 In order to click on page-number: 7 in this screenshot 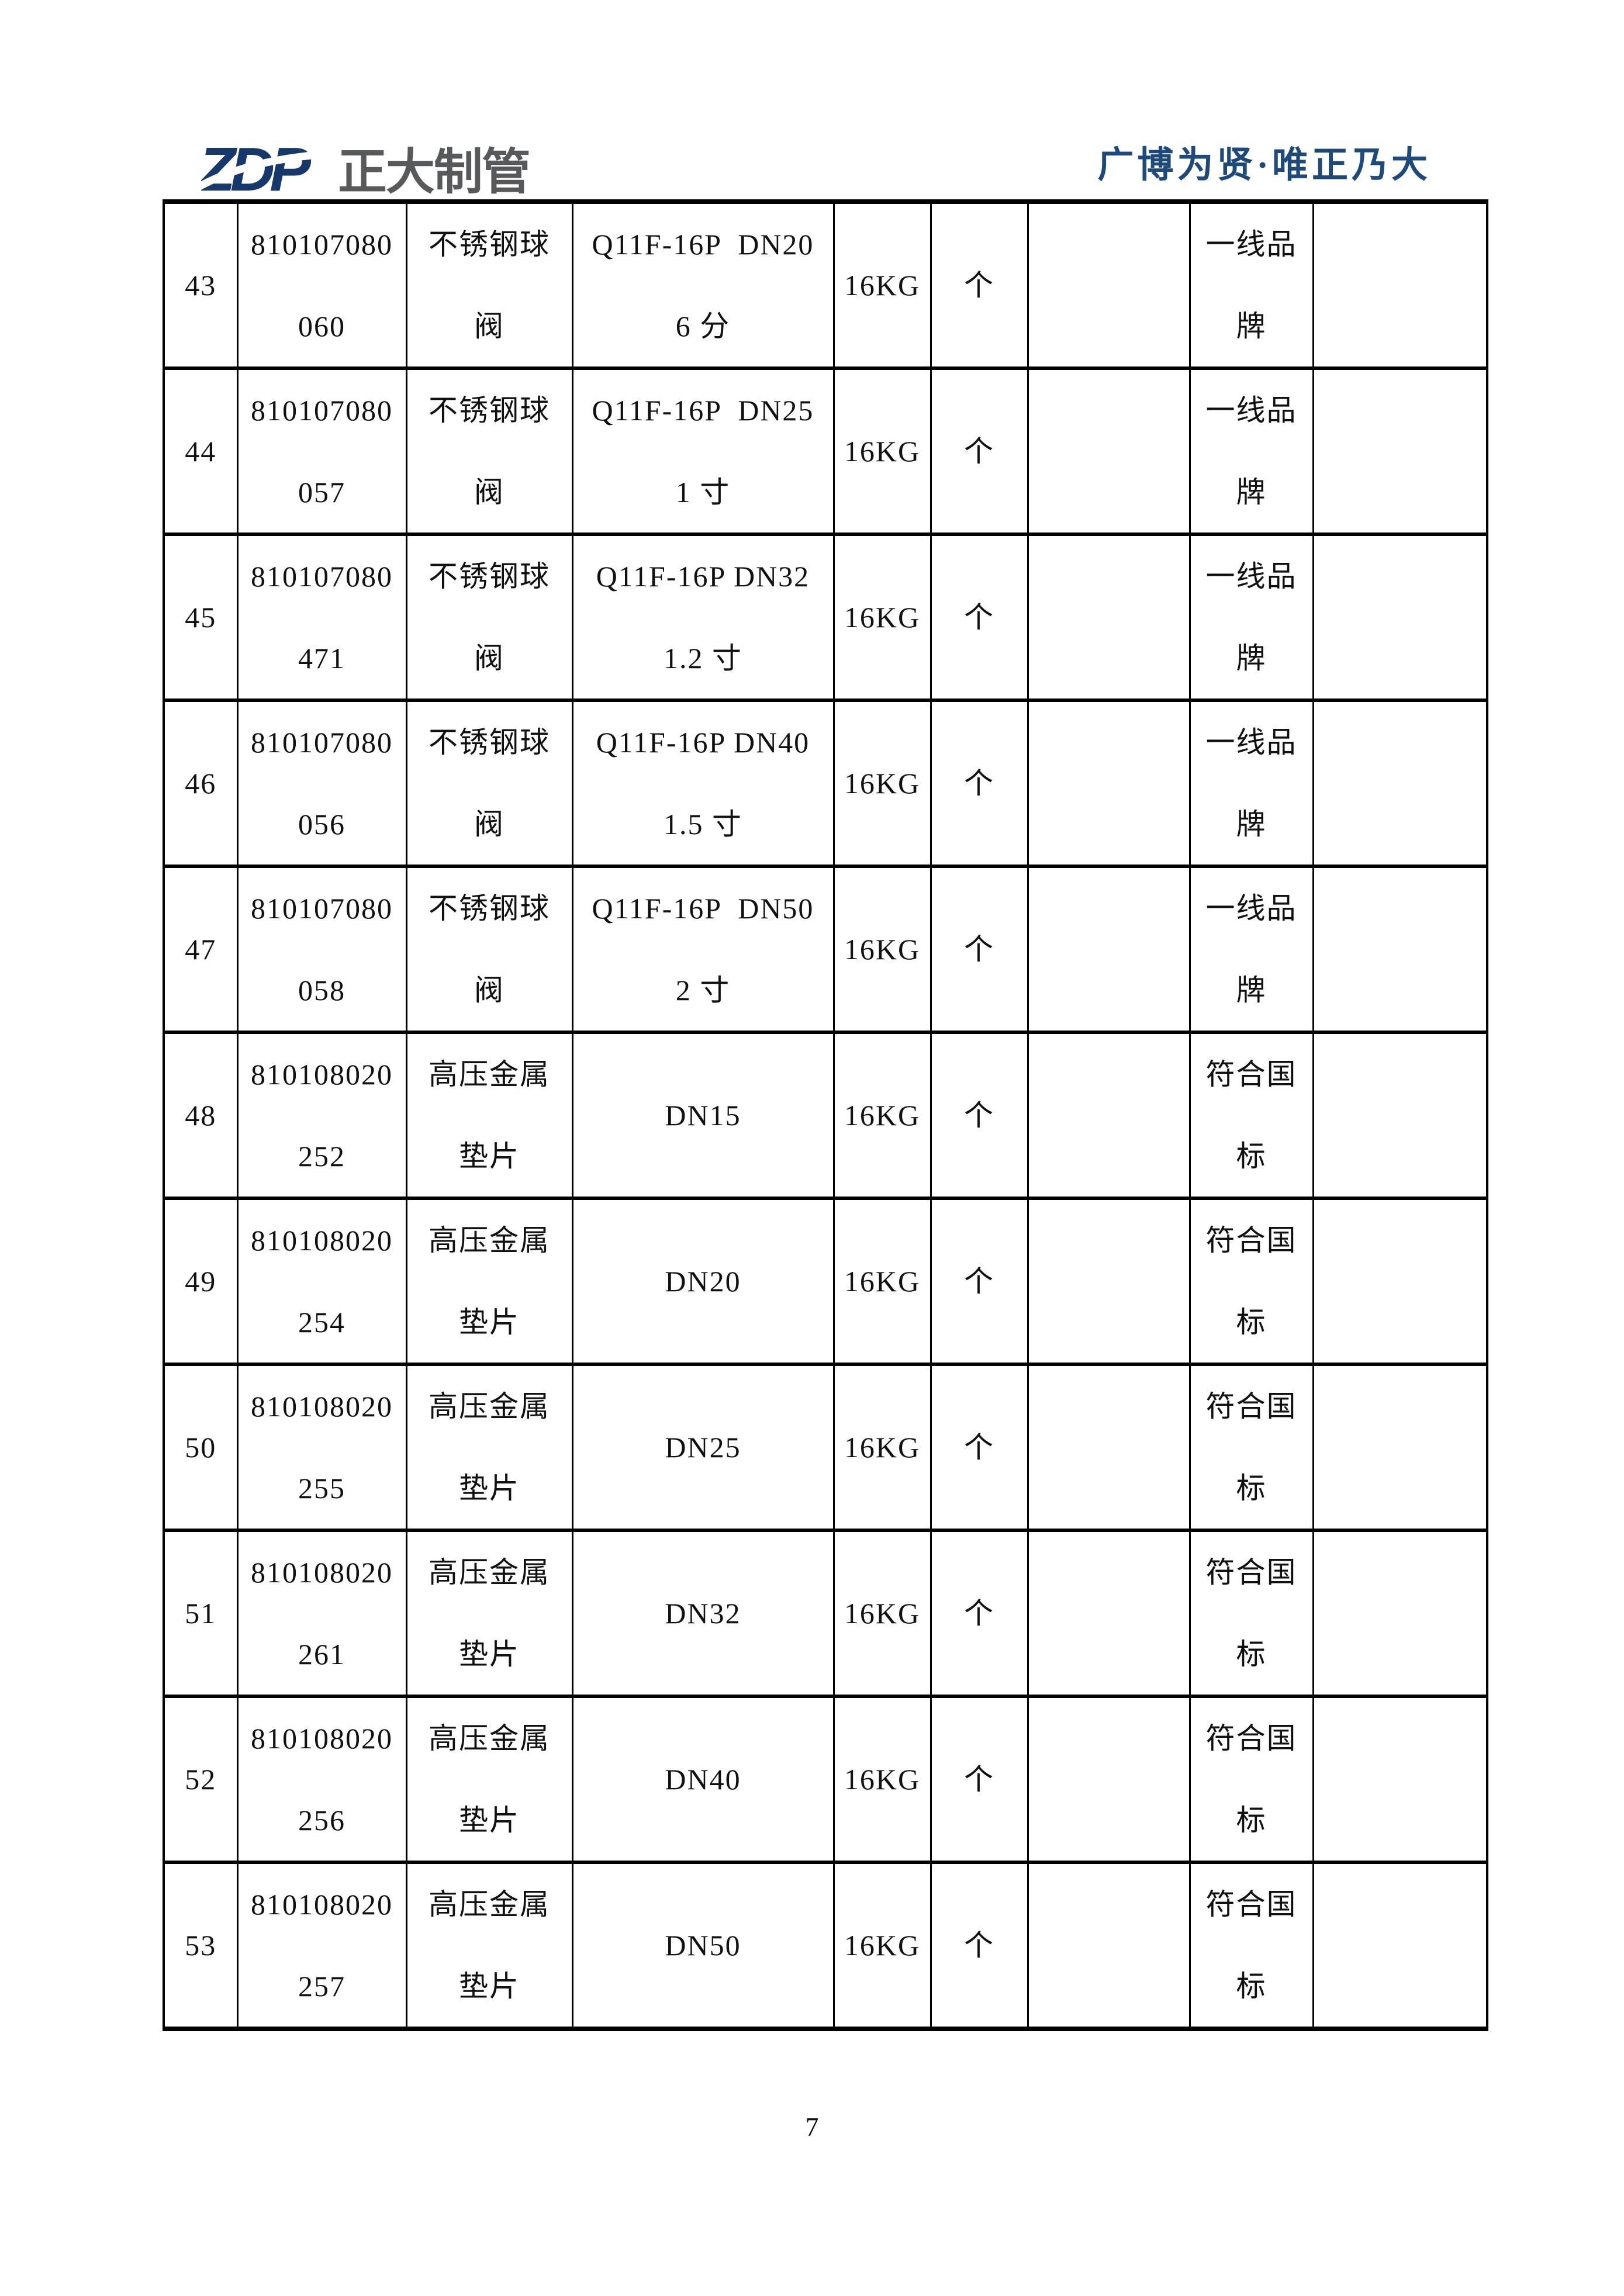, I will do `click(812, 2127)`.